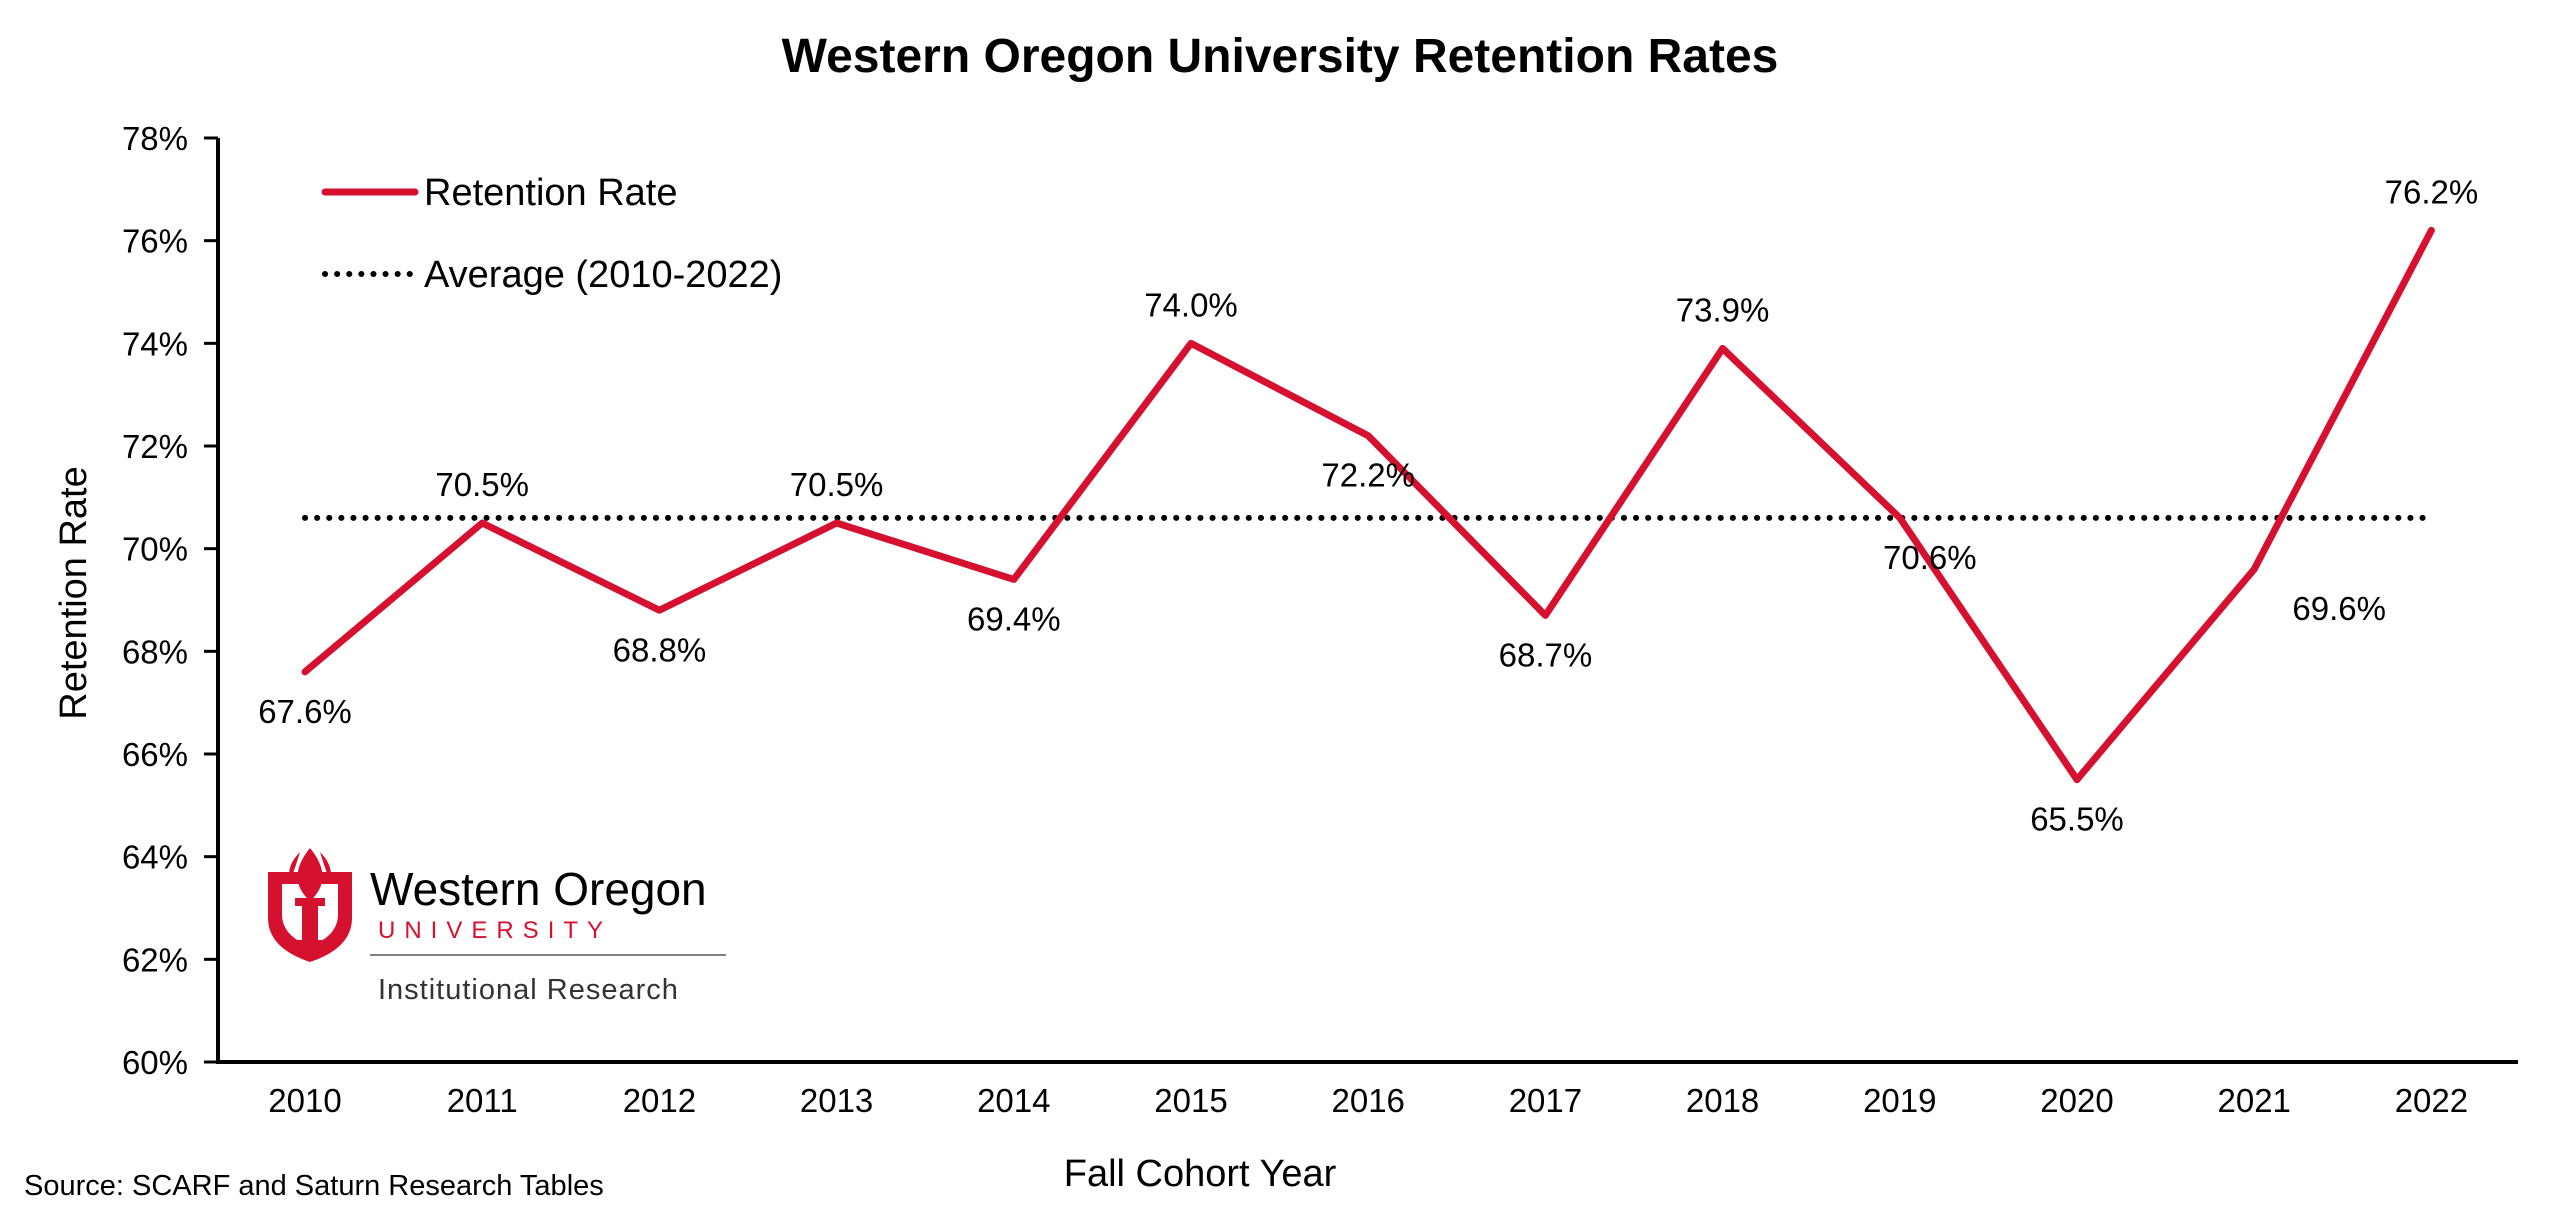  What do you see at coordinates (1013, 1100) in the screenshot?
I see `x-tick-label: 2014` at bounding box center [1013, 1100].